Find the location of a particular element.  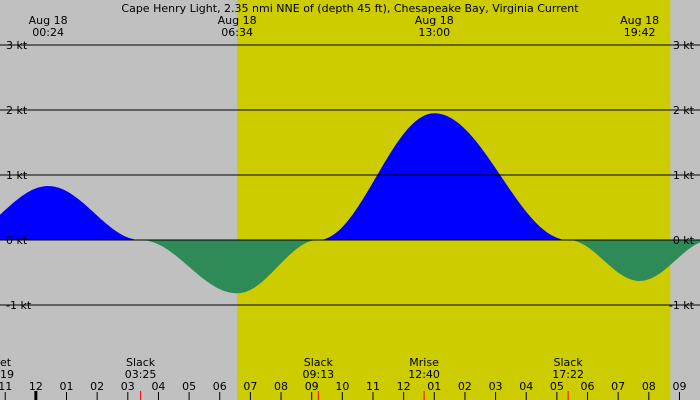

y-tick-label-left: 2 kt is located at coordinates (17, 110).